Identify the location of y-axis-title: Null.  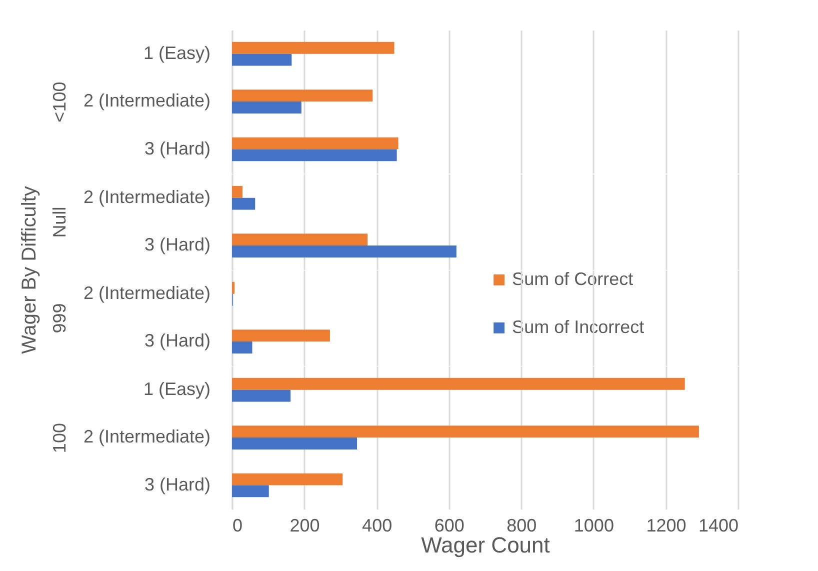
(59, 222).